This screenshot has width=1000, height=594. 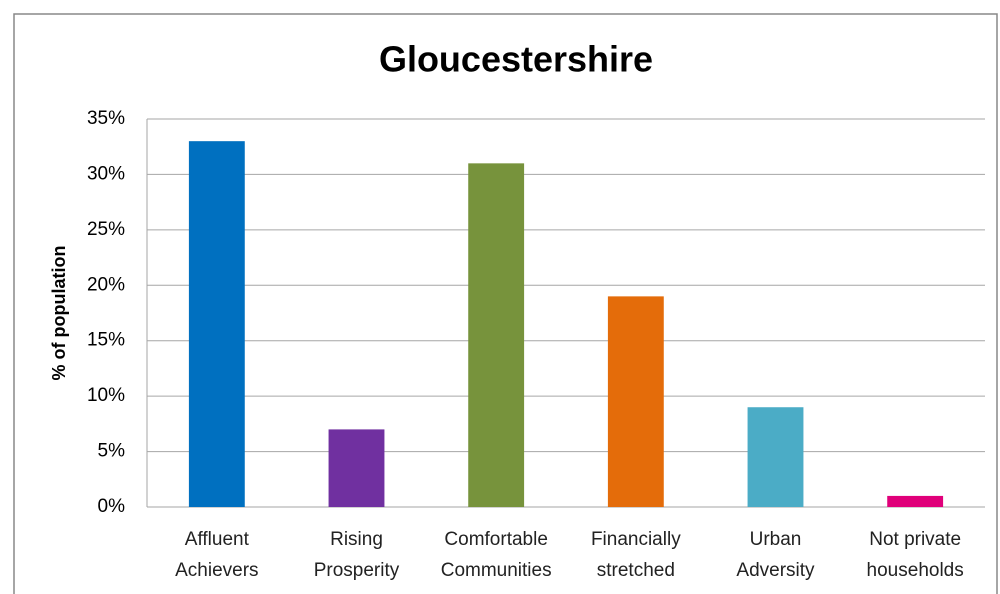 I want to click on y-tick-label: 0%, so click(x=112, y=506).